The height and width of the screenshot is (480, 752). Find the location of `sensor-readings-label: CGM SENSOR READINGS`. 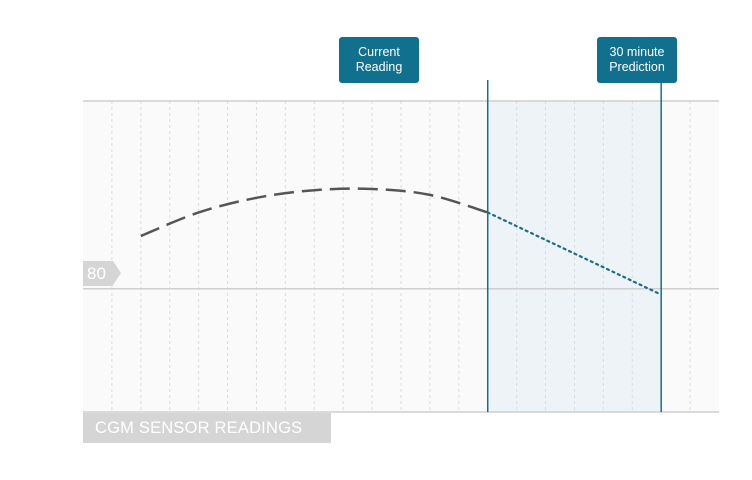

sensor-readings-label: CGM SENSOR READINGS is located at coordinates (207, 428).